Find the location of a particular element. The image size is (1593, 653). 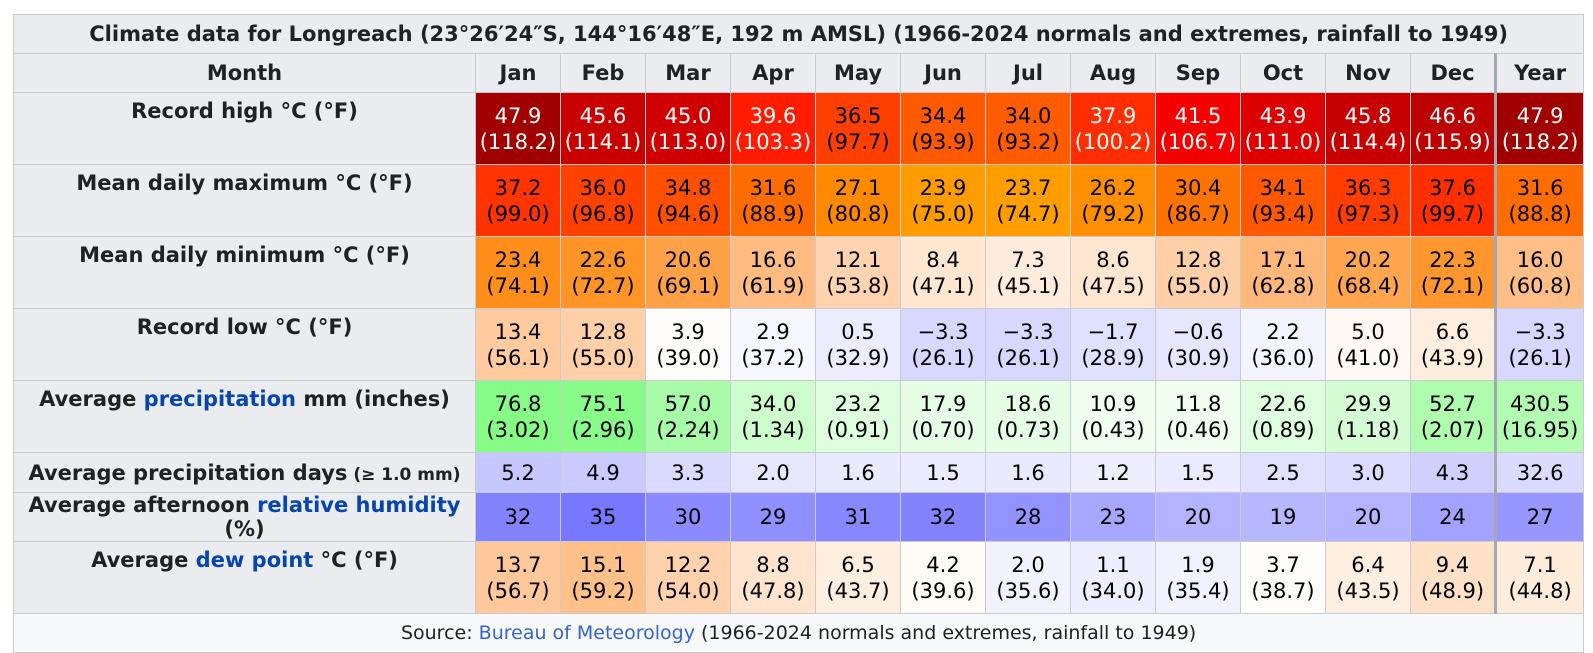

table-cell: 22.6 (0.89) is located at coordinates (1283, 416).